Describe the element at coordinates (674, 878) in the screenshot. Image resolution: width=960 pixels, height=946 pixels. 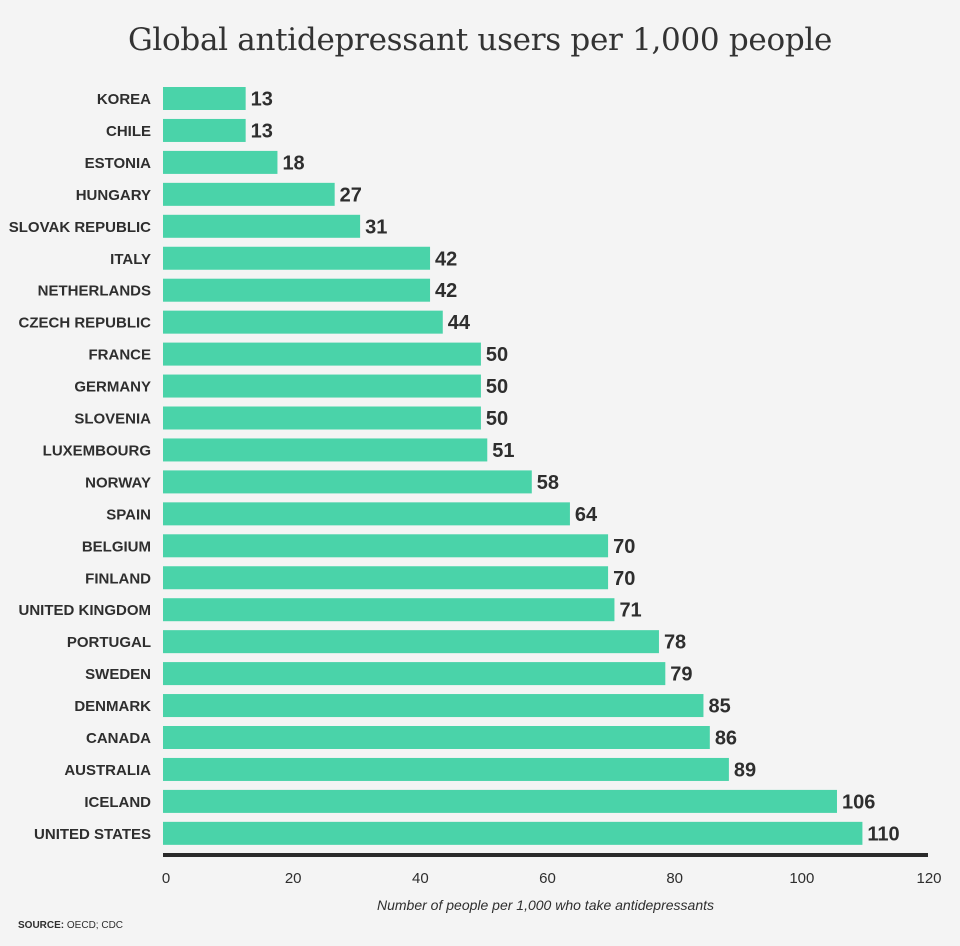
I see `x-tick-label: 80` at that location.